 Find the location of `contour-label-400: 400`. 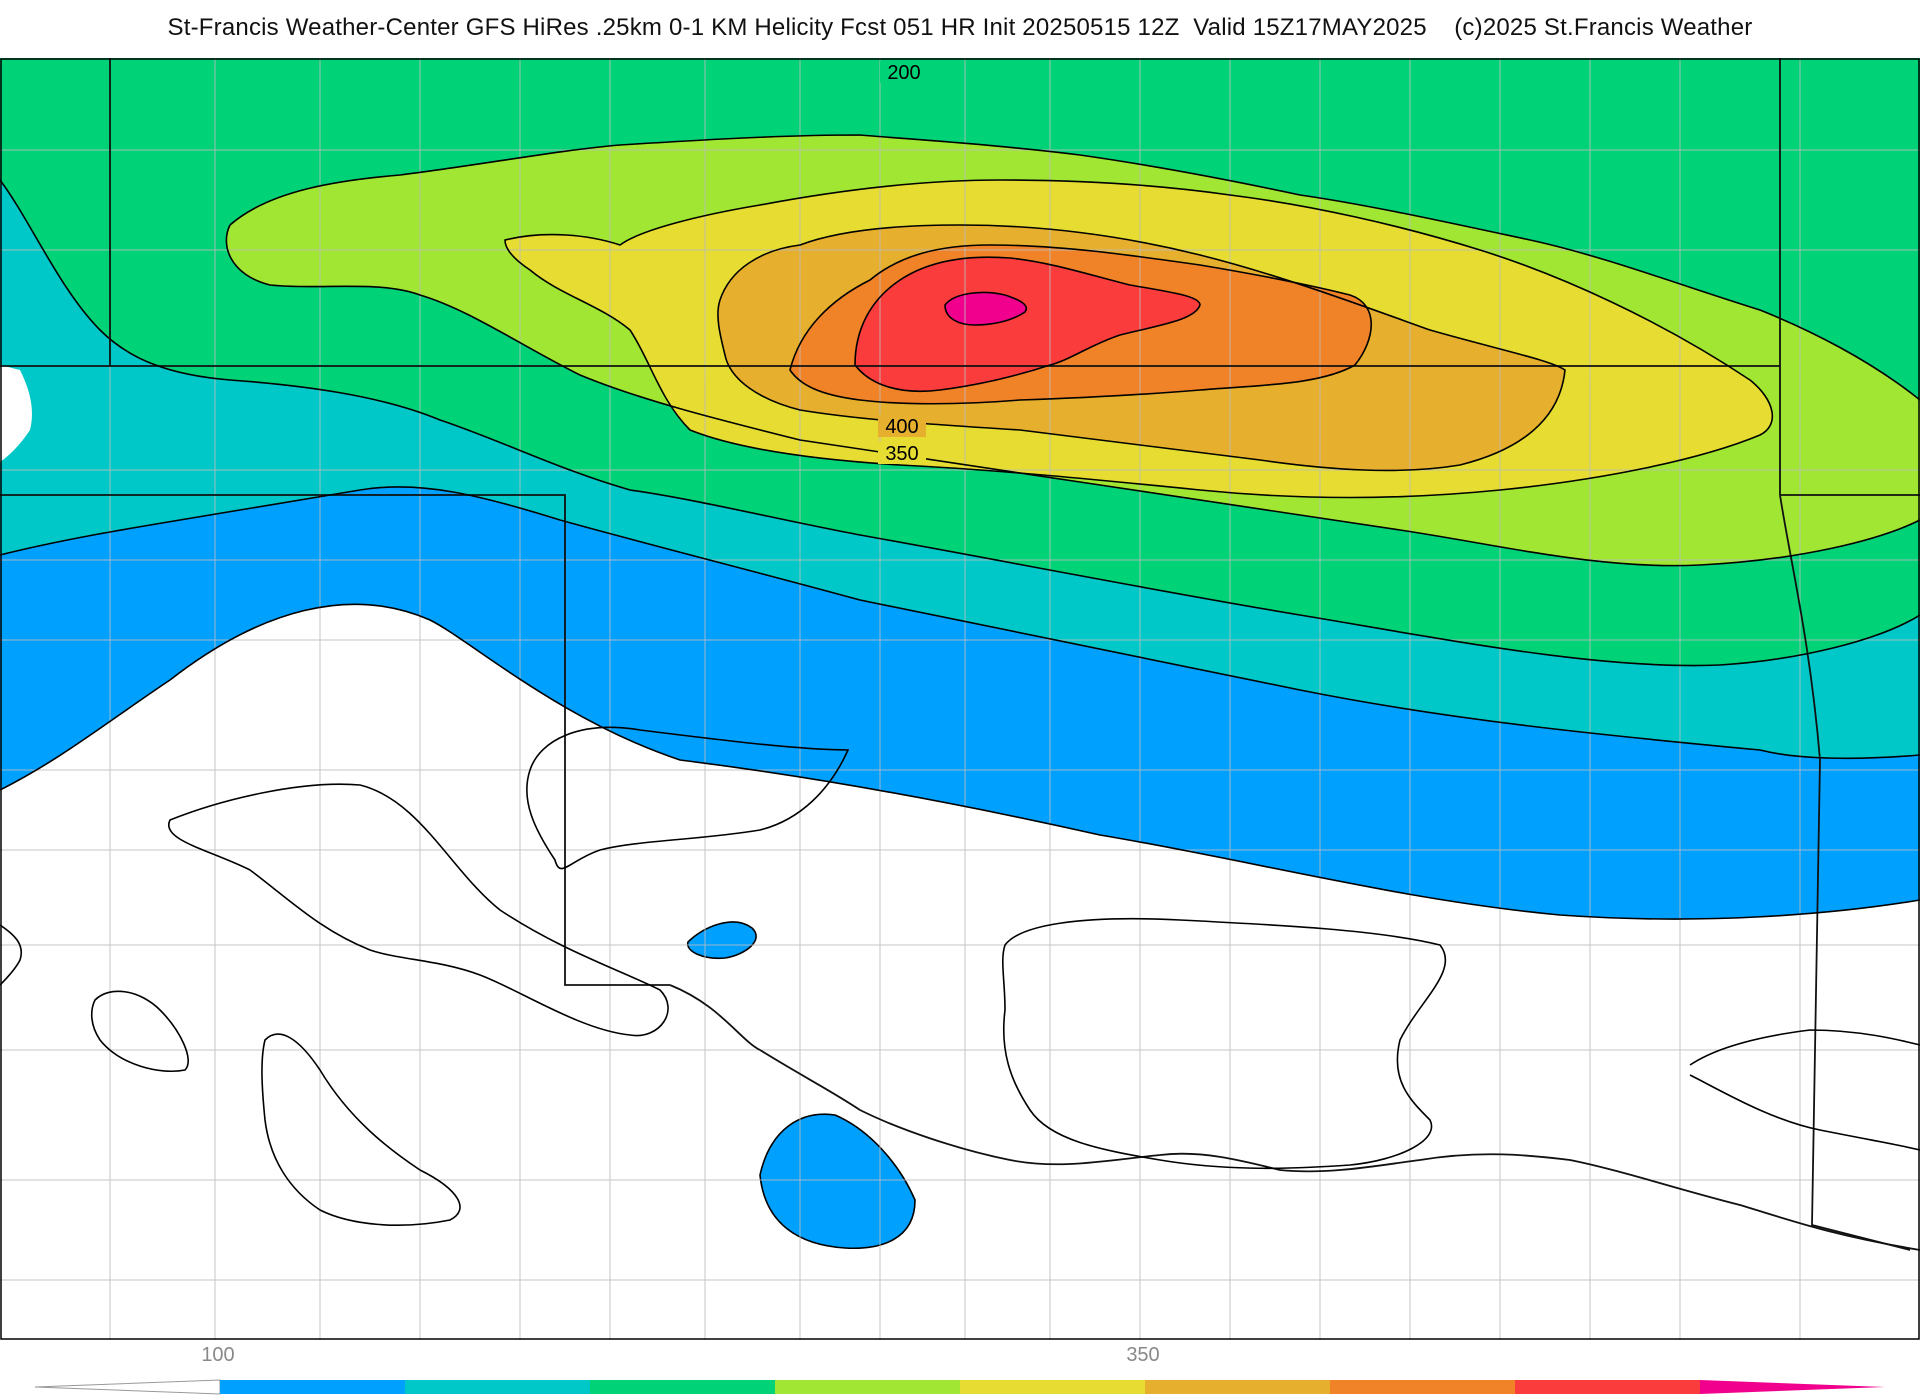

contour-label-400: 400 is located at coordinates (901, 427).